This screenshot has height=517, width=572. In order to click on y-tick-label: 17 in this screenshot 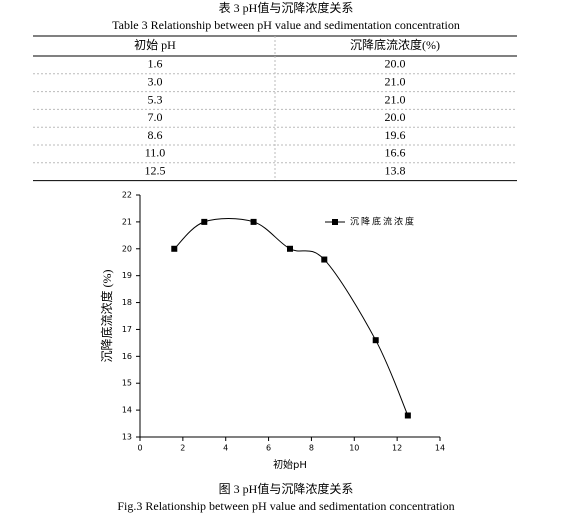, I will do `click(127, 329)`.